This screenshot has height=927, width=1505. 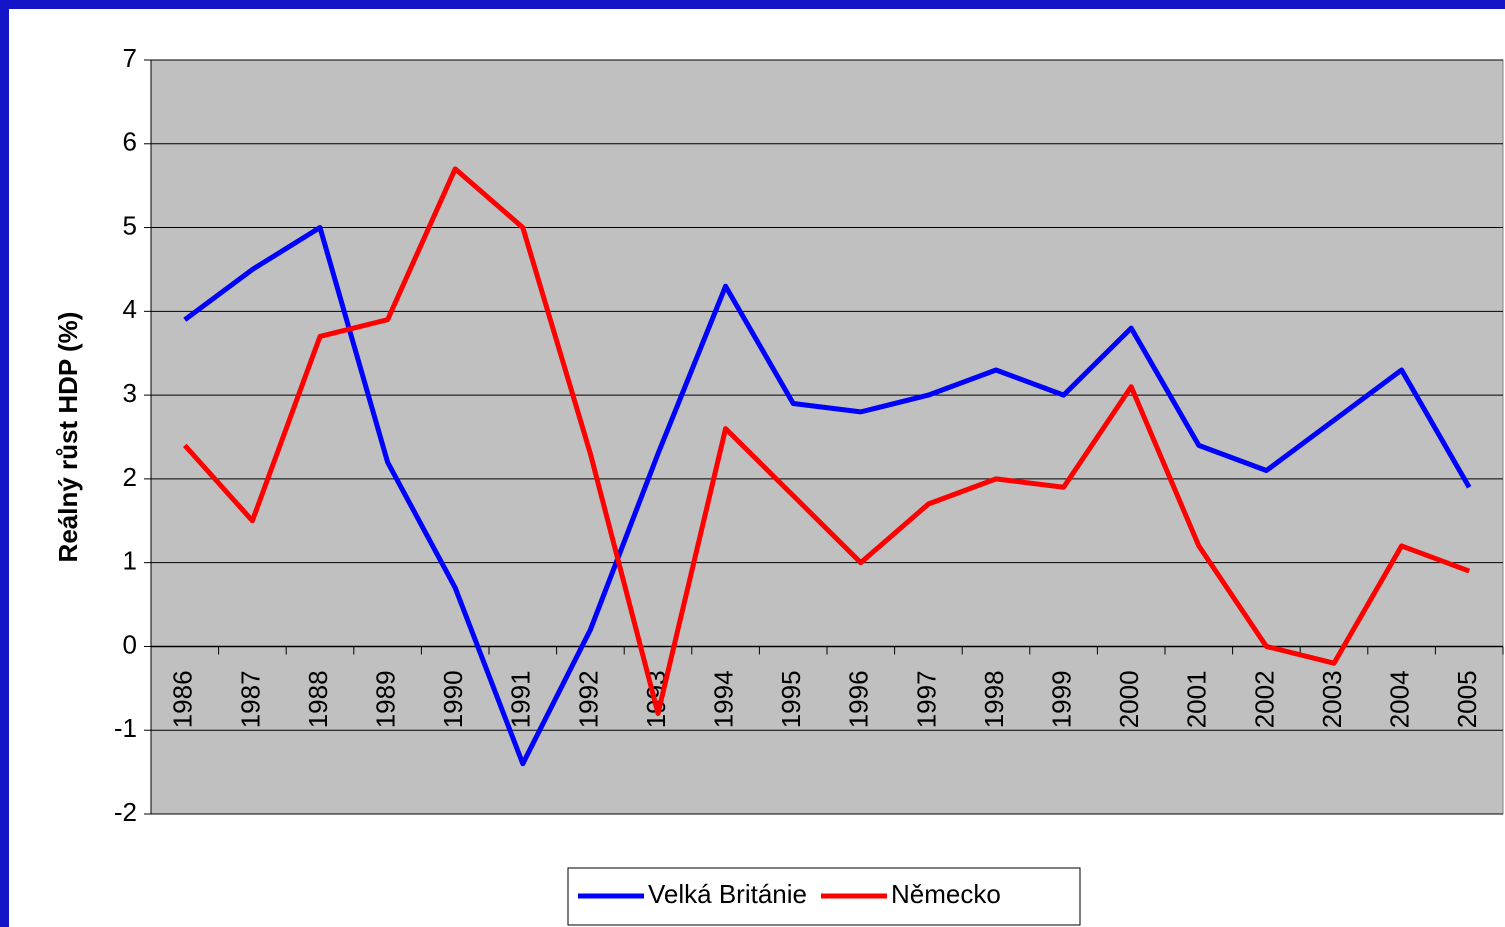 I want to click on legend-label: Německo, so click(x=946, y=894).